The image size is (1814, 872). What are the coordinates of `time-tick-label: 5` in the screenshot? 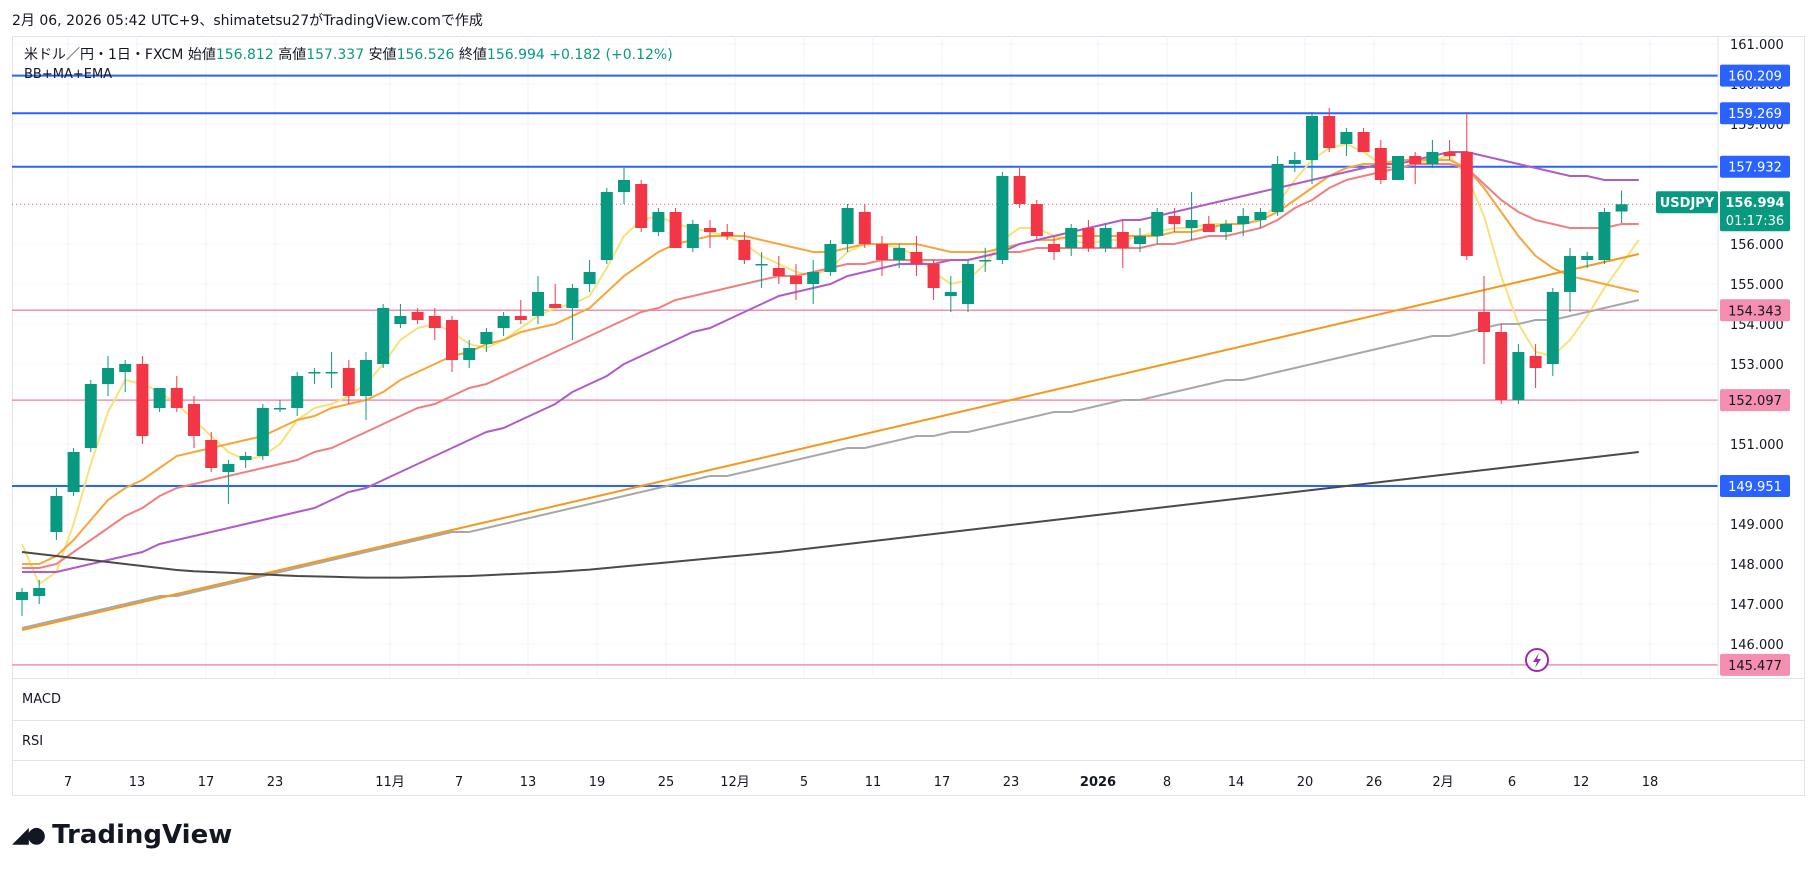 It's located at (804, 782).